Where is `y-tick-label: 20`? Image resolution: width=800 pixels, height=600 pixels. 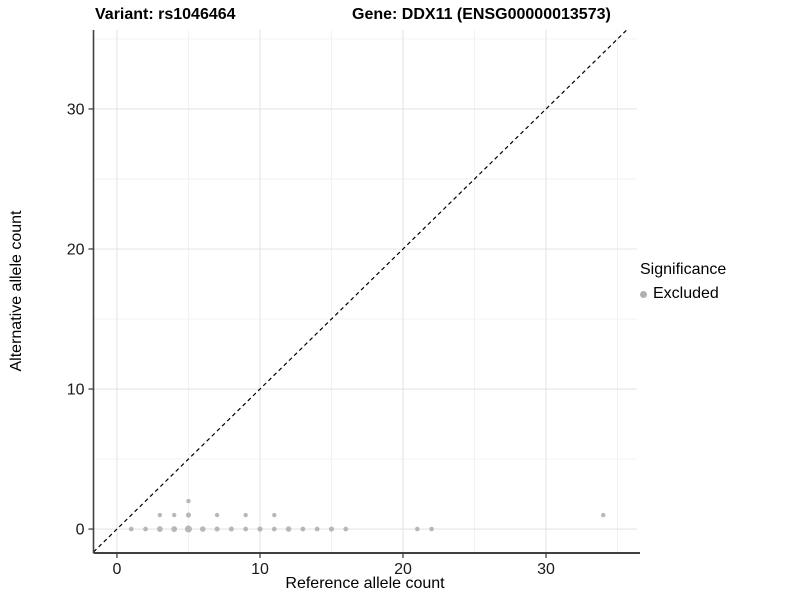 y-tick-label: 20 is located at coordinates (76, 250).